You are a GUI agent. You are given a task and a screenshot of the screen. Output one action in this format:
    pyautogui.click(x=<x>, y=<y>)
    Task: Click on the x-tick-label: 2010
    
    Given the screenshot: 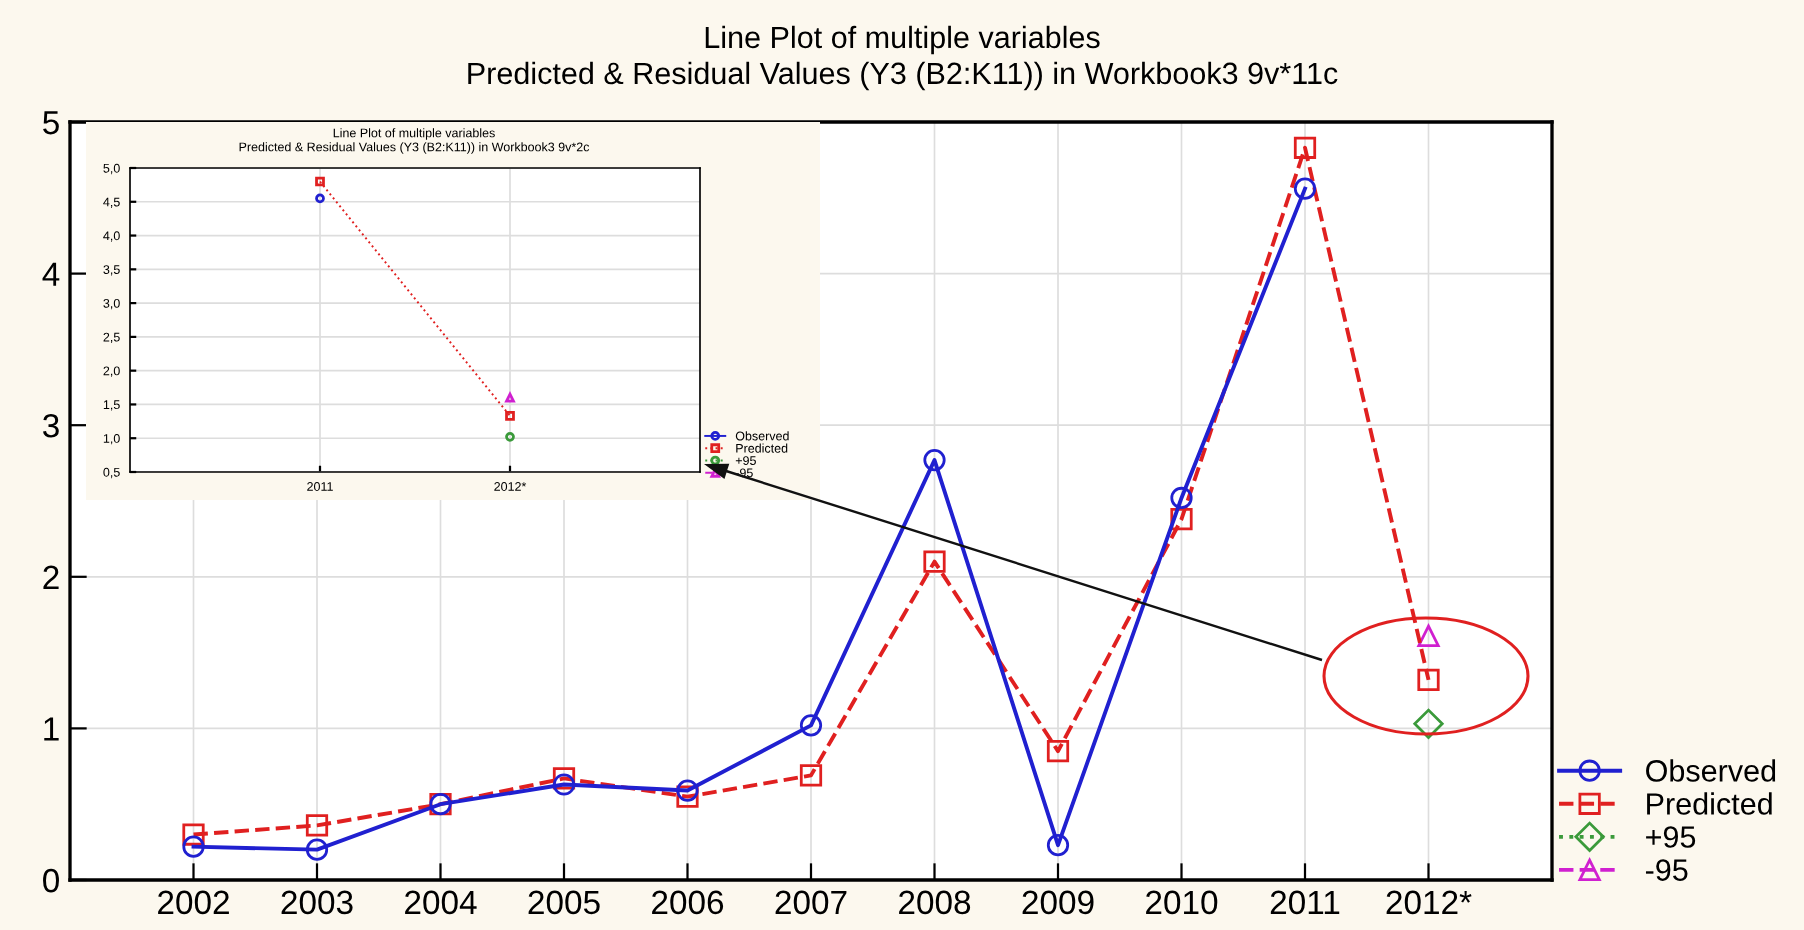 What is the action you would take?
    pyautogui.click(x=1182, y=902)
    